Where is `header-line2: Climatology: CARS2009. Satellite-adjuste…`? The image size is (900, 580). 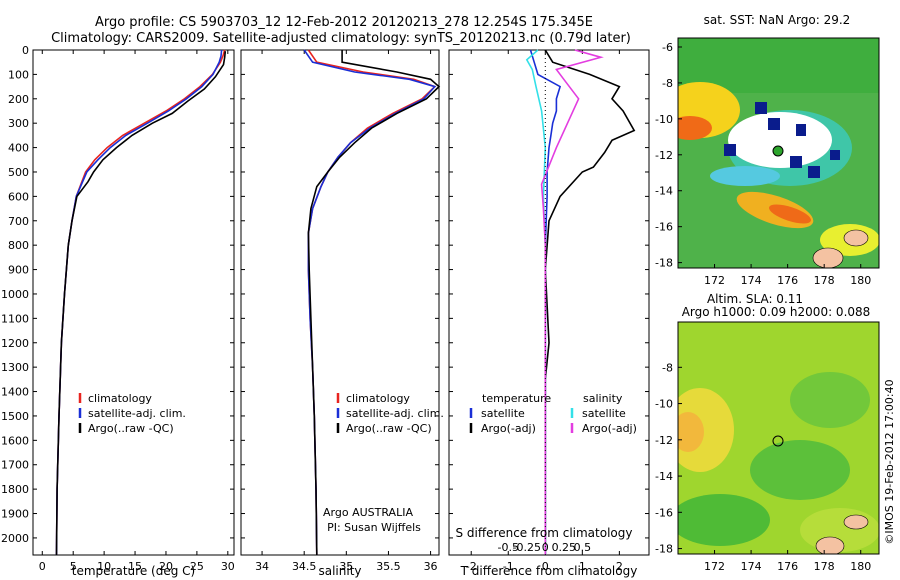 header-line2: Climatology: CARS2009. Satellite-adjuste… is located at coordinates (341, 38).